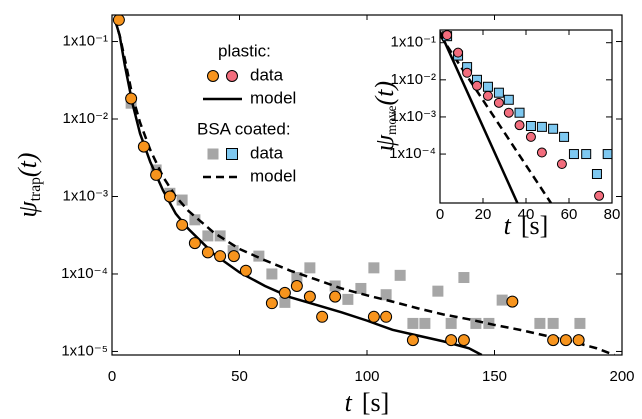  What do you see at coordinates (526, 214) in the screenshot?
I see `x-tick-label: 40` at bounding box center [526, 214].